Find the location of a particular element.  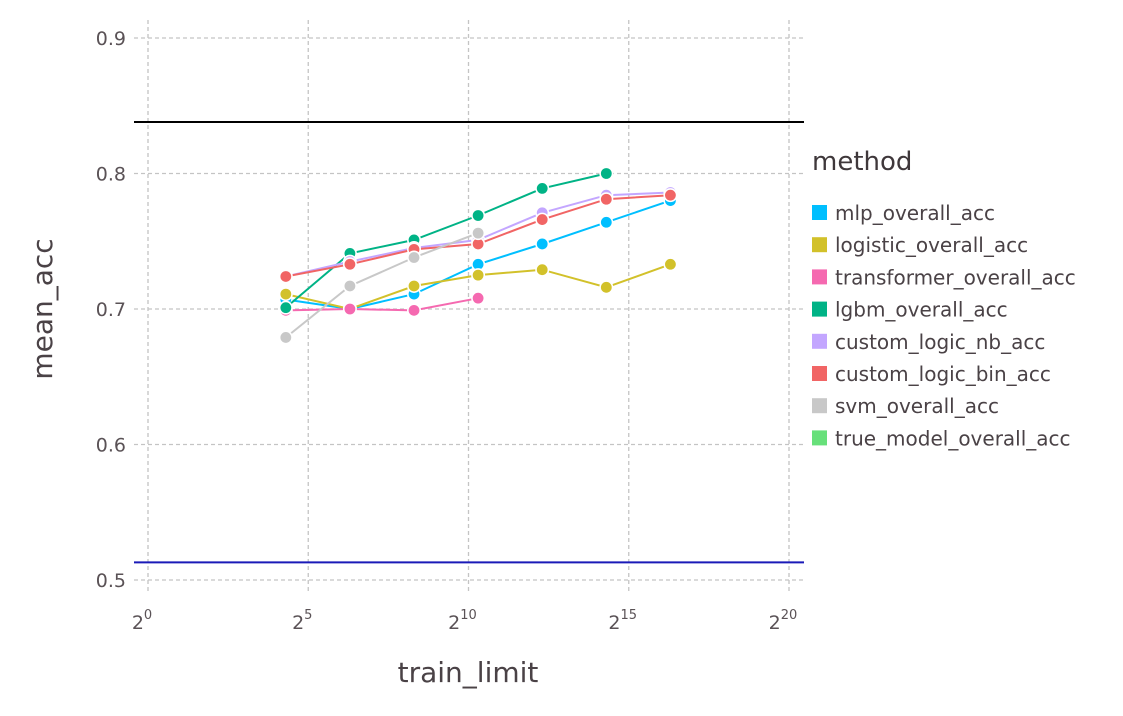

y-axis-ticks: 0.5 0.6 0.7 0.8 0.9 is located at coordinates (111, 310).